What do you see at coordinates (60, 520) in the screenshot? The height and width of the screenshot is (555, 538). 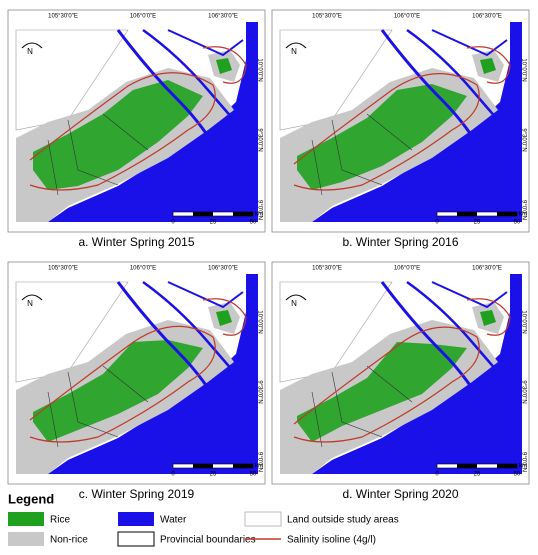 I see `legend-label: Rice` at bounding box center [60, 520].